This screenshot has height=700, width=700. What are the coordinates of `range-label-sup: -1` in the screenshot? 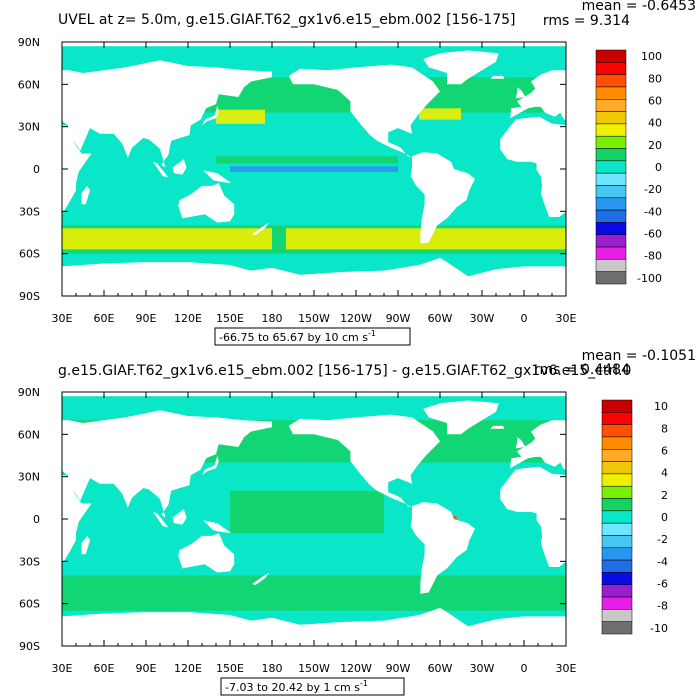 It's located at (372, 333).